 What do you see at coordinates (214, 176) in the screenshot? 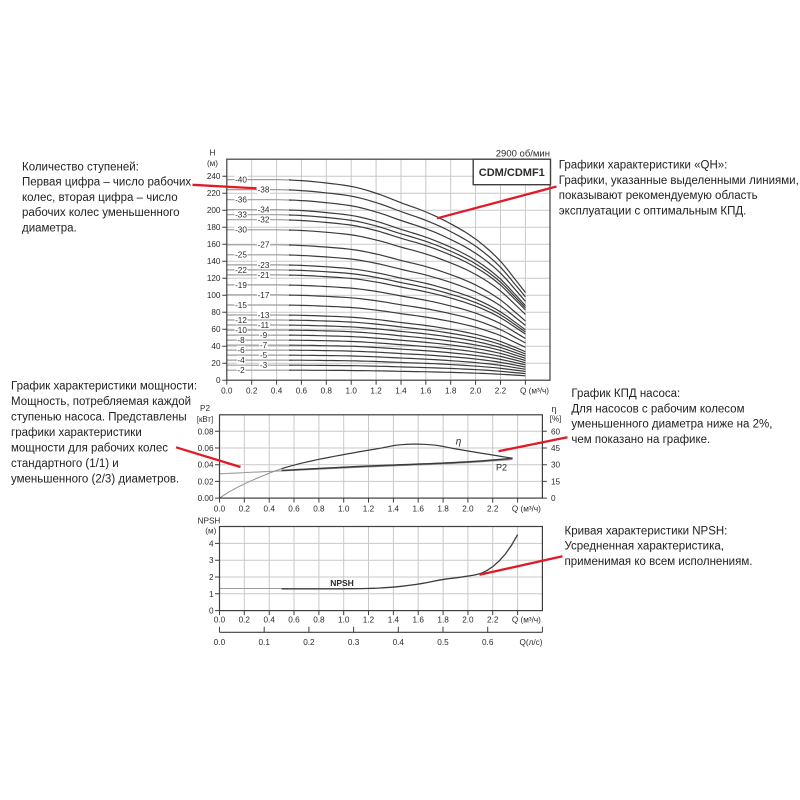
I see `svg-text: 240` at bounding box center [214, 176].